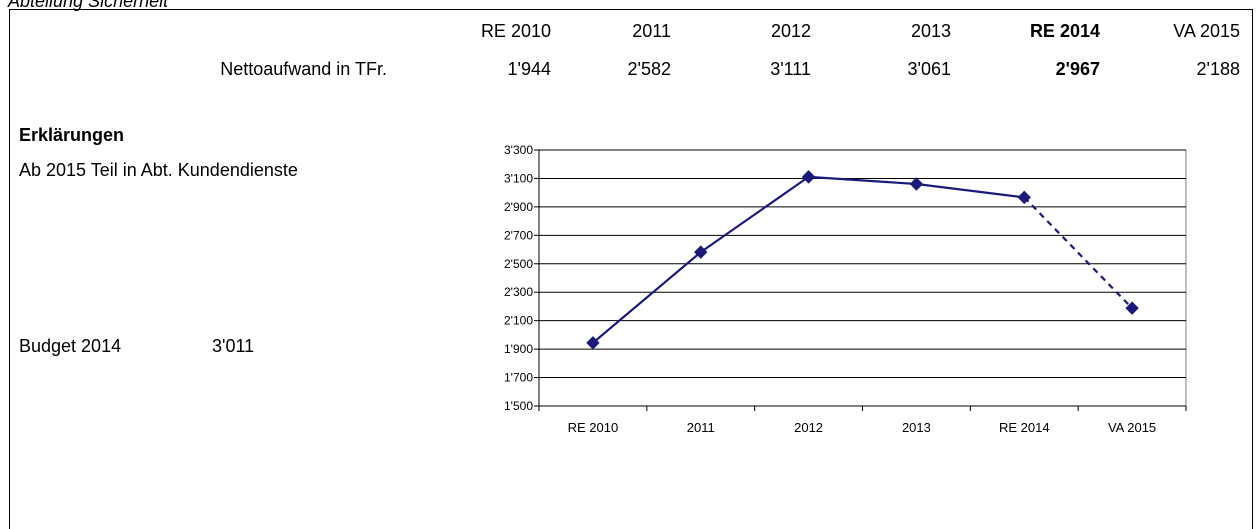 The height and width of the screenshot is (529, 1257). I want to click on explanations-title: Erklärungen, so click(72, 135).